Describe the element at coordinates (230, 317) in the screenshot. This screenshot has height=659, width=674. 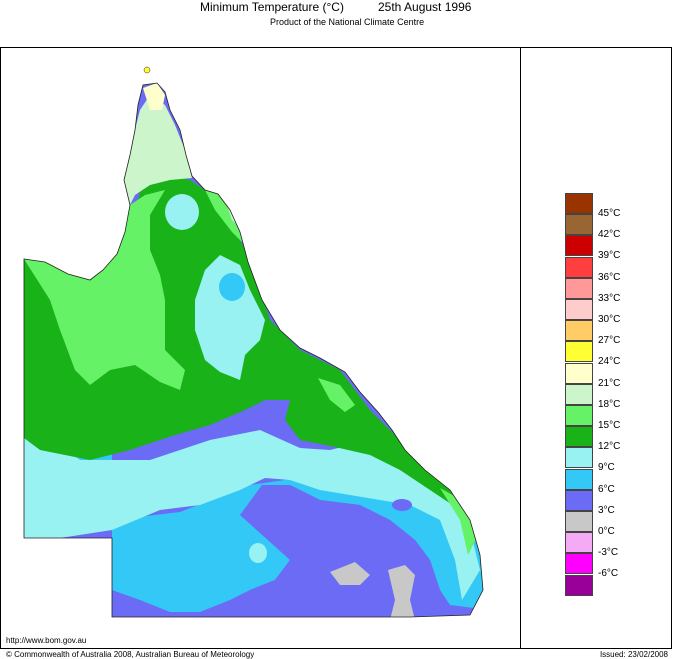
I see `band-9-12-inland` at that location.